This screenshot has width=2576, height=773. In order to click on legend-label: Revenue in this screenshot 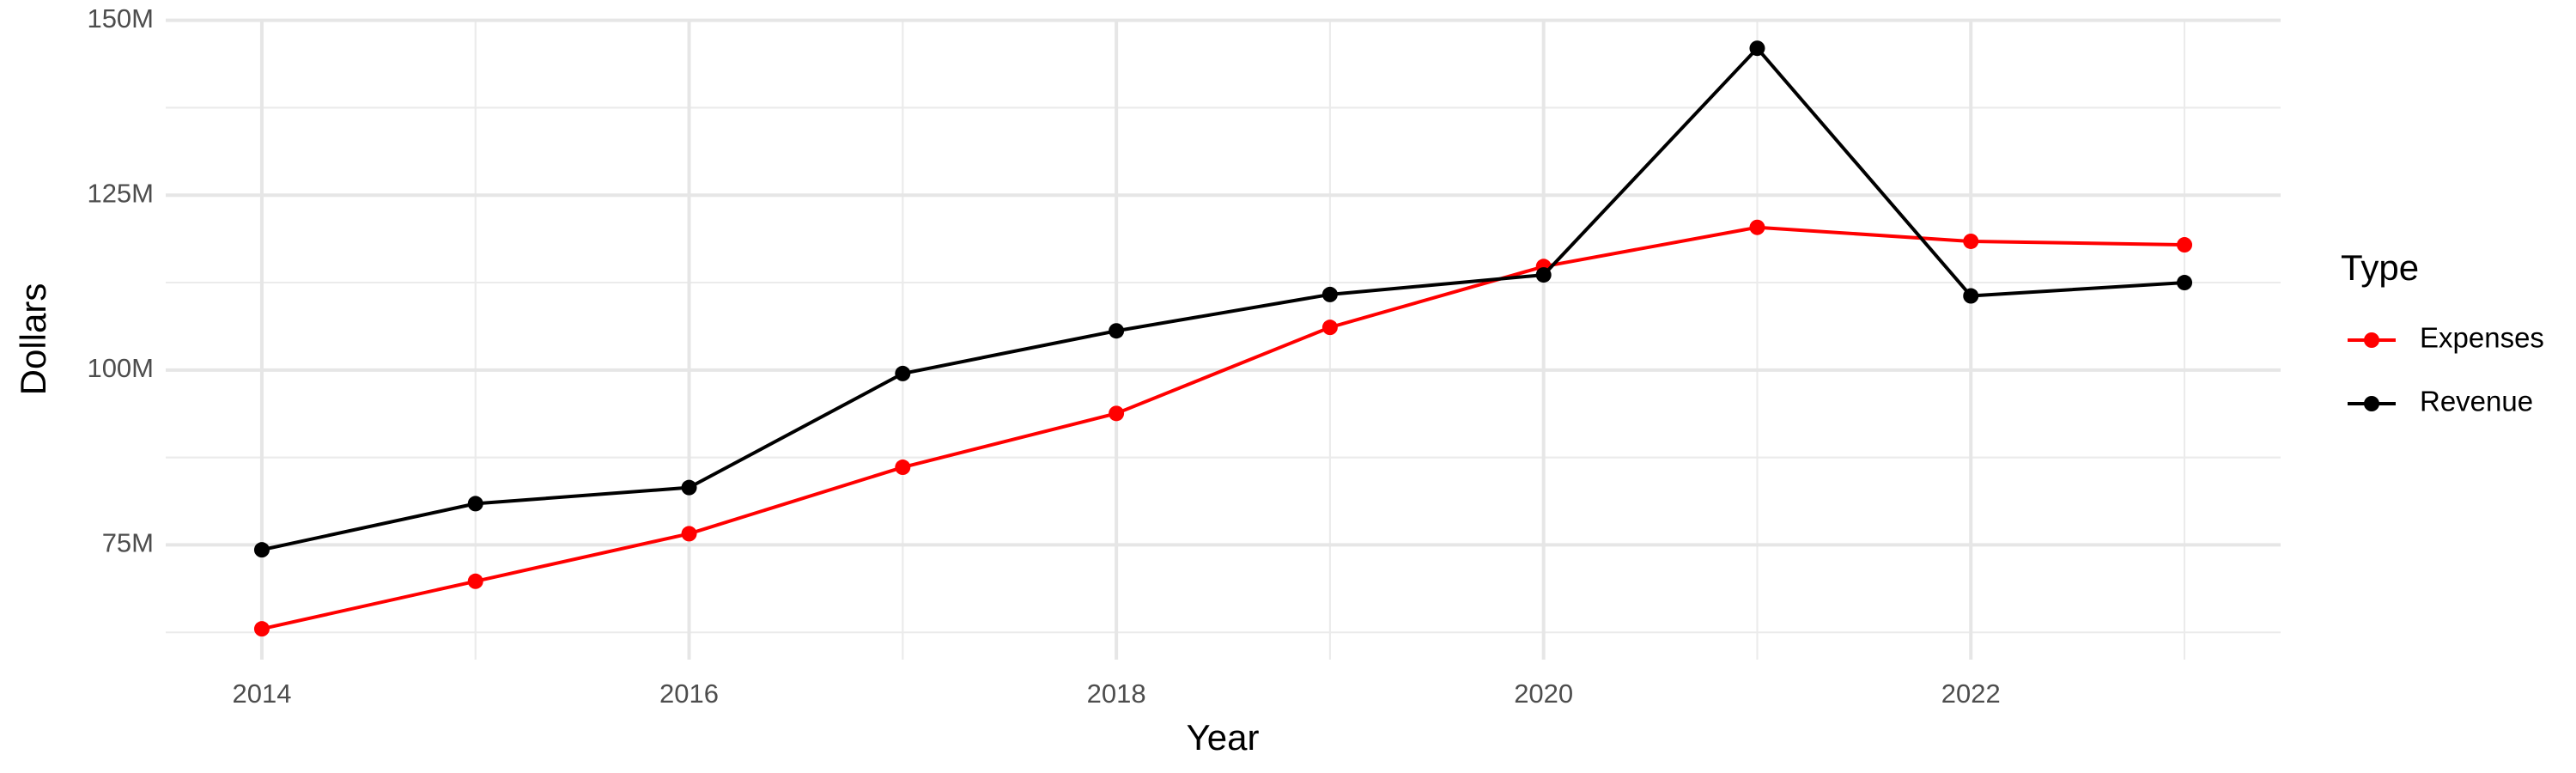, I will do `click(2477, 401)`.